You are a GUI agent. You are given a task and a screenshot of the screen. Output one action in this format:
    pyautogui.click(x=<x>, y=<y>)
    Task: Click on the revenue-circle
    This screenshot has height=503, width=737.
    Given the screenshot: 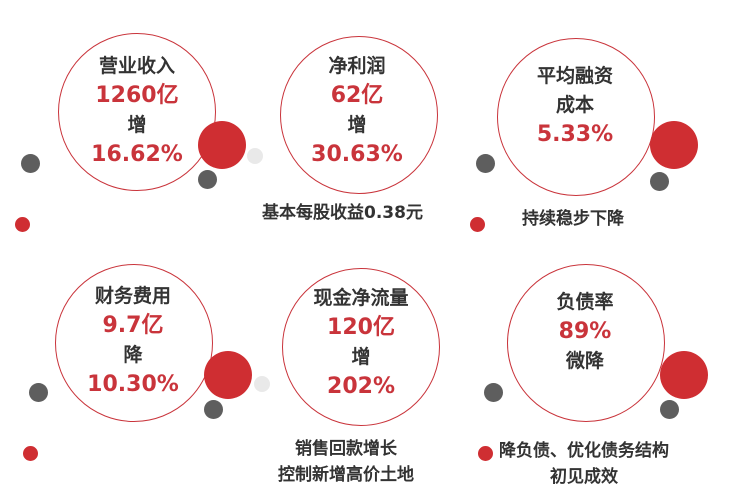 What is the action you would take?
    pyautogui.click(x=137, y=112)
    